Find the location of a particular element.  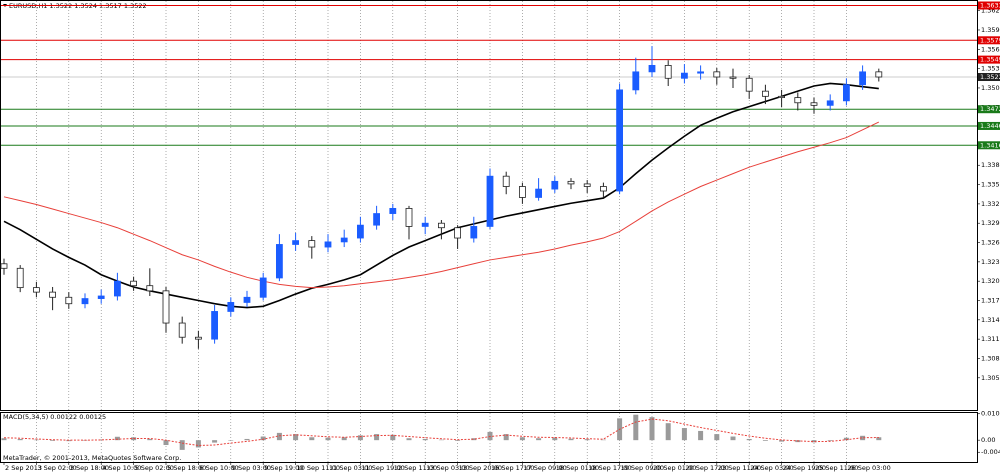

level-label: 1.3549 is located at coordinates (990, 60).